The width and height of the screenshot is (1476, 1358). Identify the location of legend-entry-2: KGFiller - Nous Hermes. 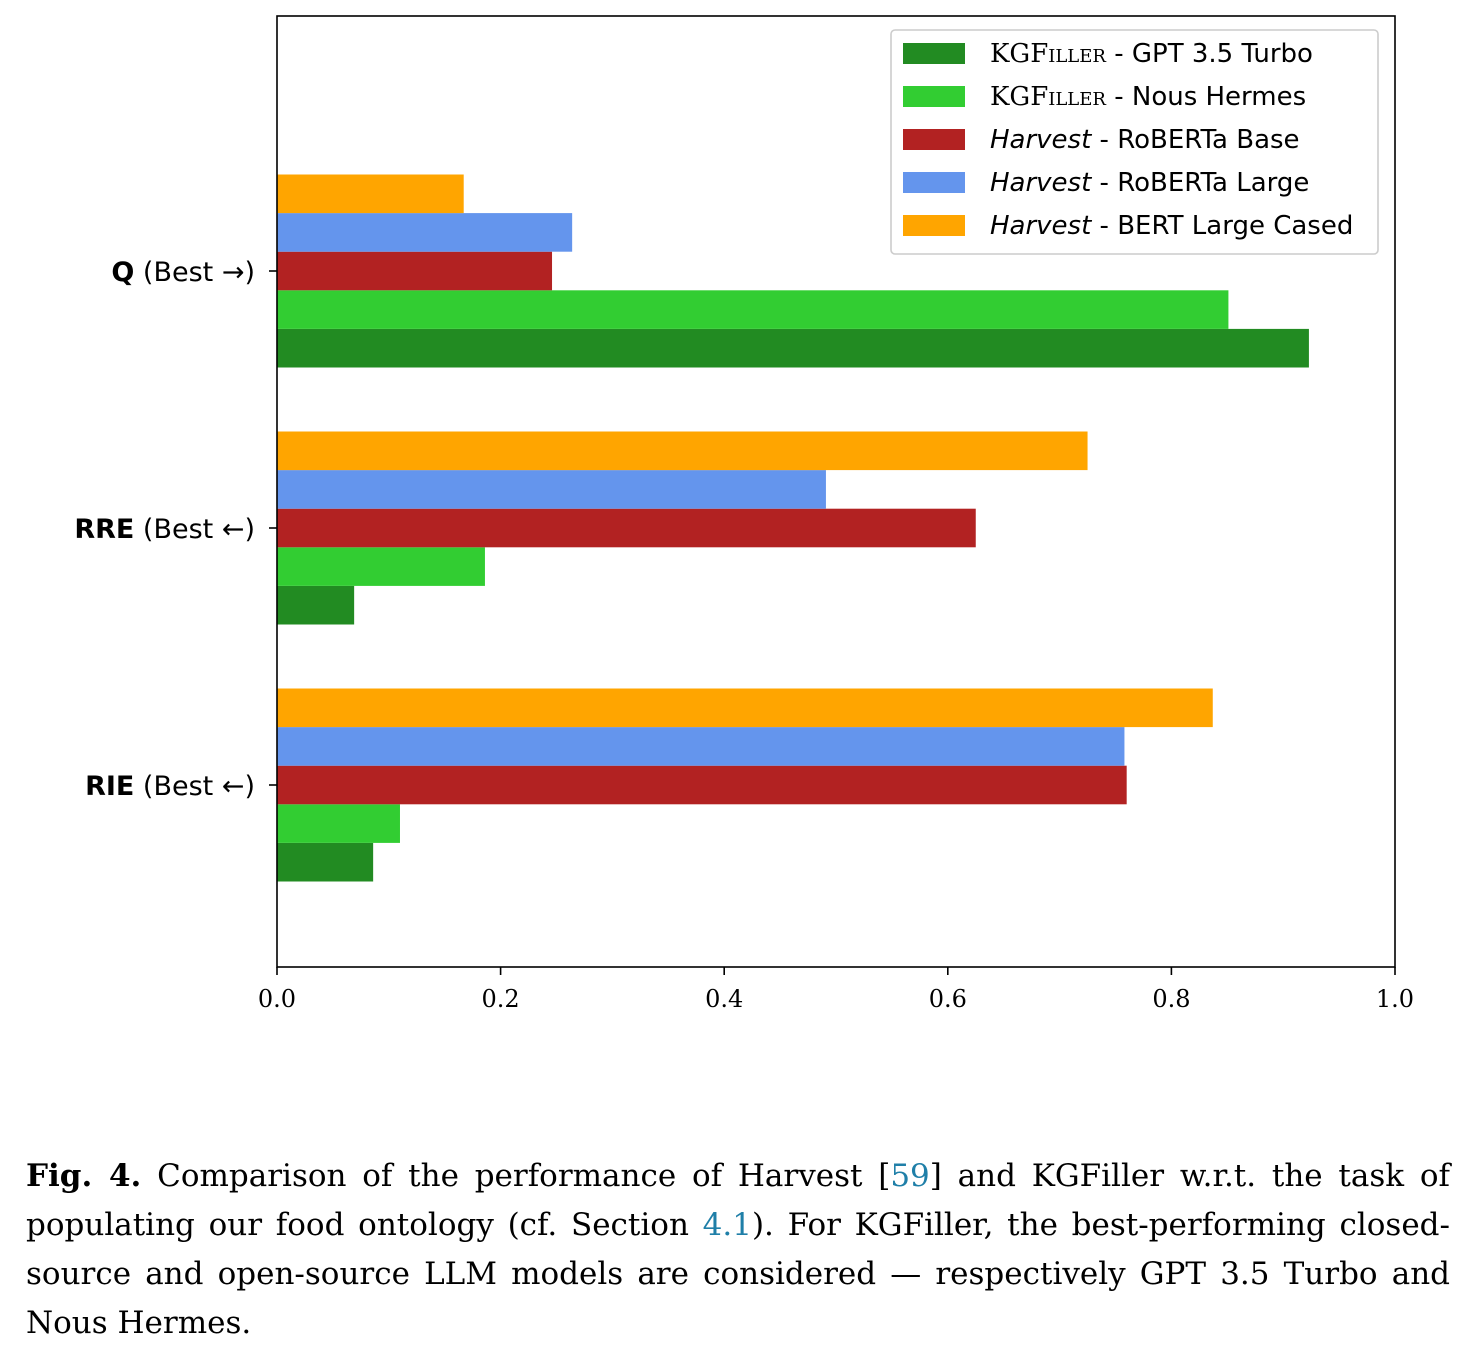
(1148, 97).